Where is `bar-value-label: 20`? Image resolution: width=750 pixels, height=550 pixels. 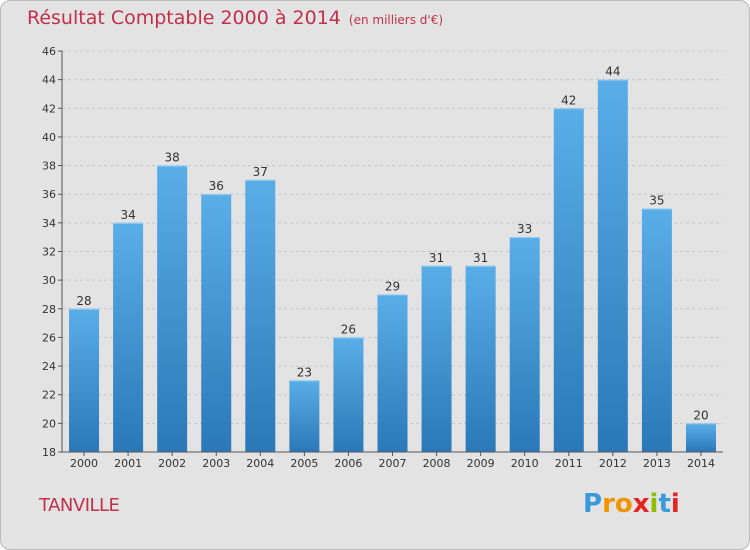 bar-value-label: 20 is located at coordinates (700, 415).